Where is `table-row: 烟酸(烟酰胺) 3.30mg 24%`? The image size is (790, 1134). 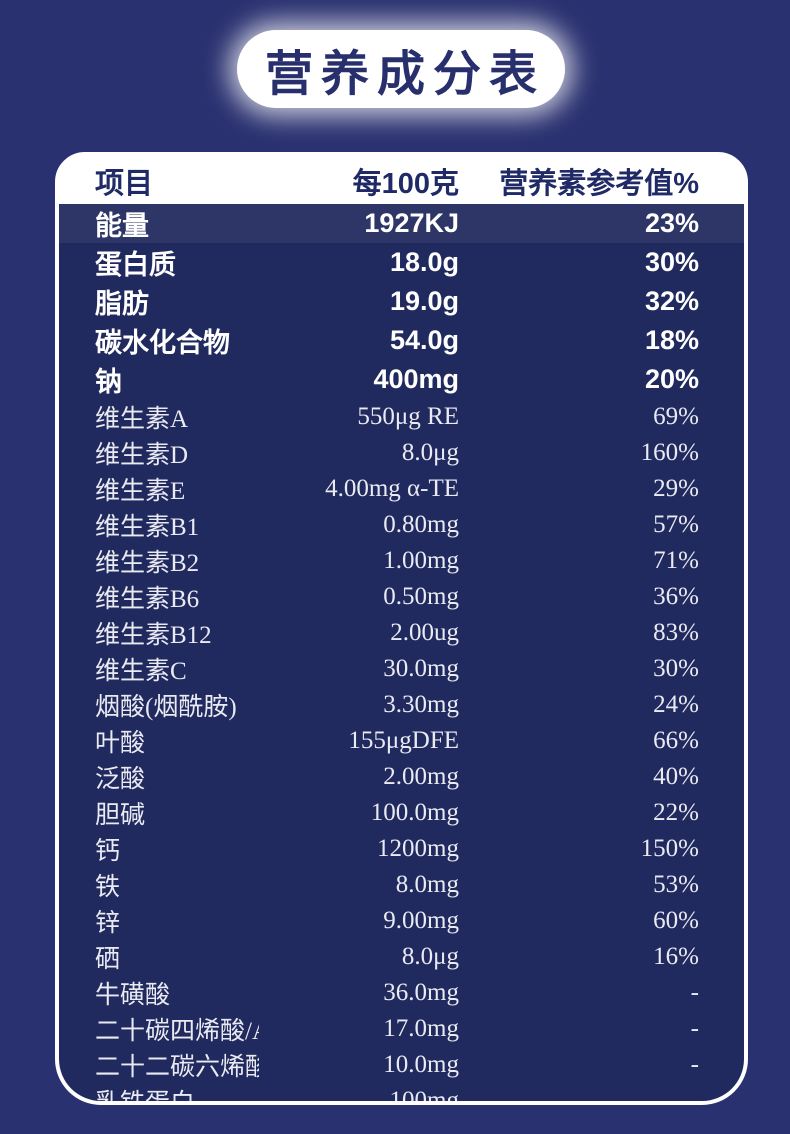
table-row: 烟酸(烟酰胺) 3.30mg 24% is located at coordinates (401, 705).